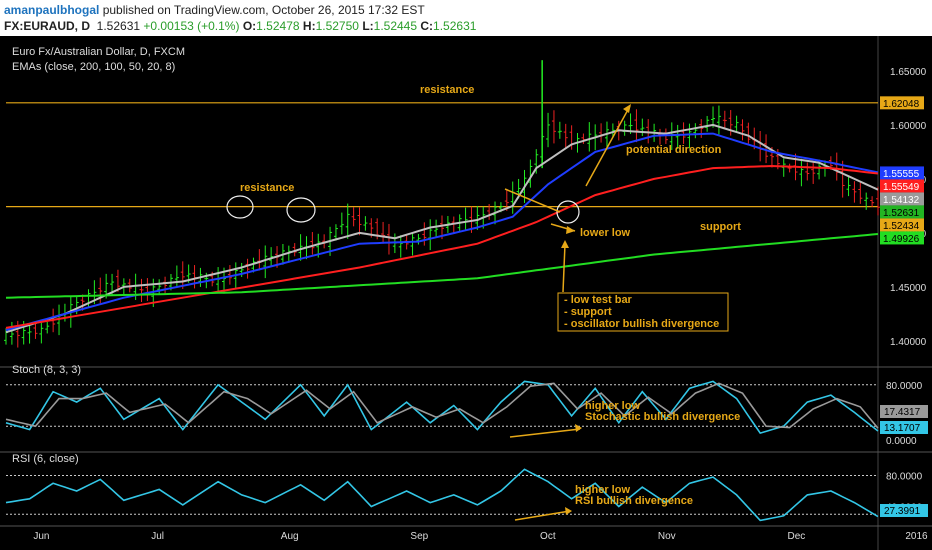  I want to click on price-tick-label: 1.45000, so click(908, 288).